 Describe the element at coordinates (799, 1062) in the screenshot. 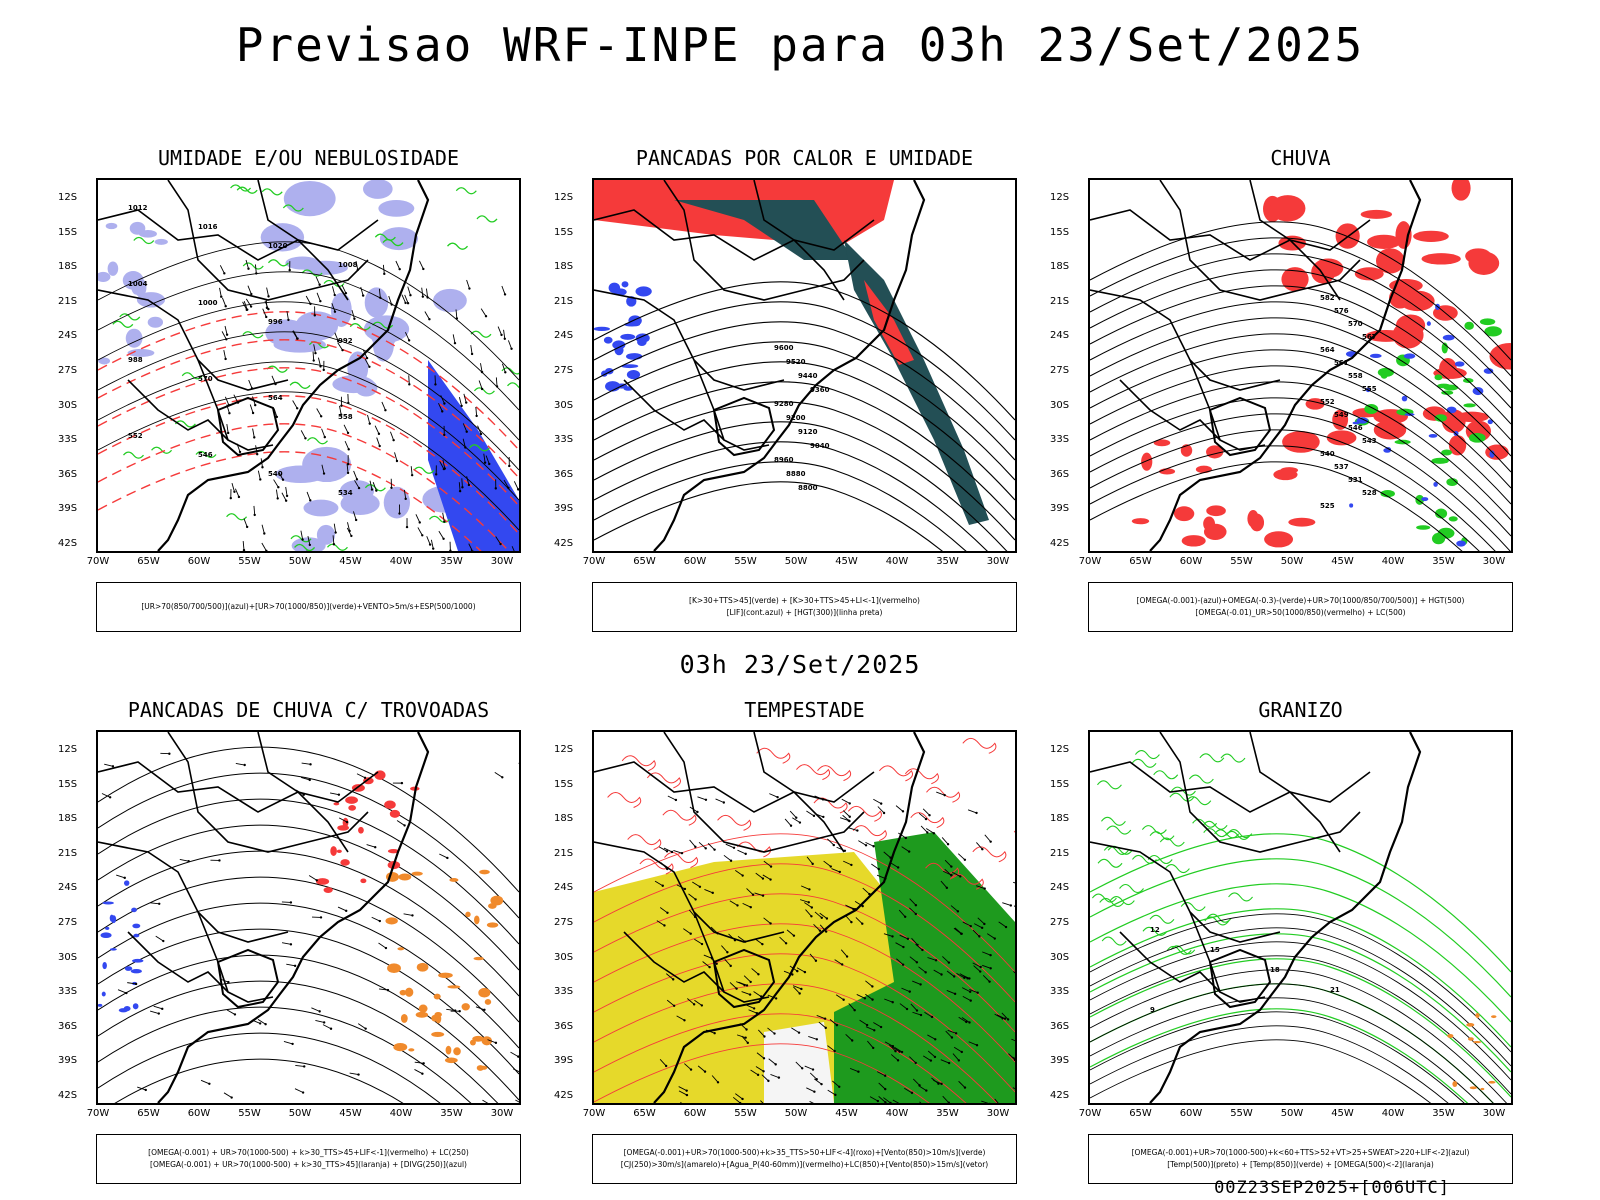

I see `no-data-gap` at that location.